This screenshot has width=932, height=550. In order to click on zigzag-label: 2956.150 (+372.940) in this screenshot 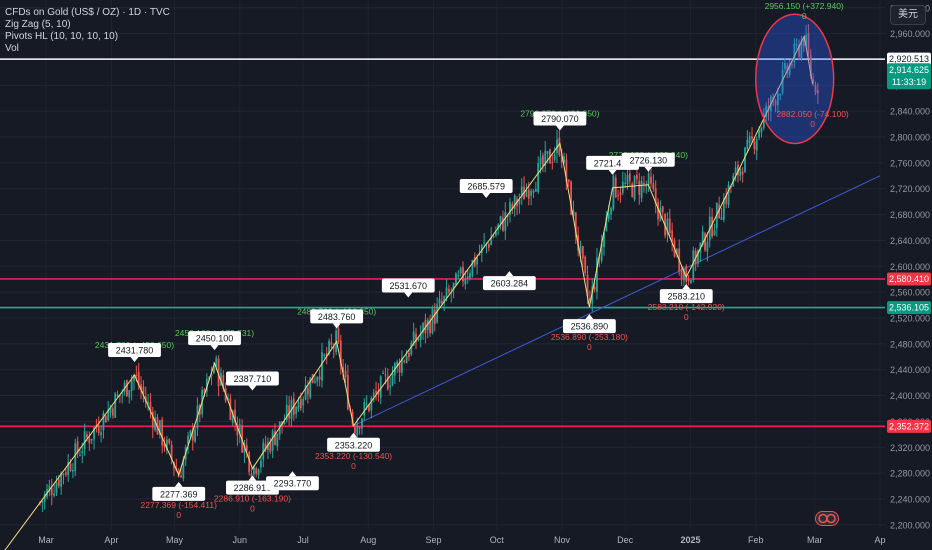, I will do `click(804, 6)`.